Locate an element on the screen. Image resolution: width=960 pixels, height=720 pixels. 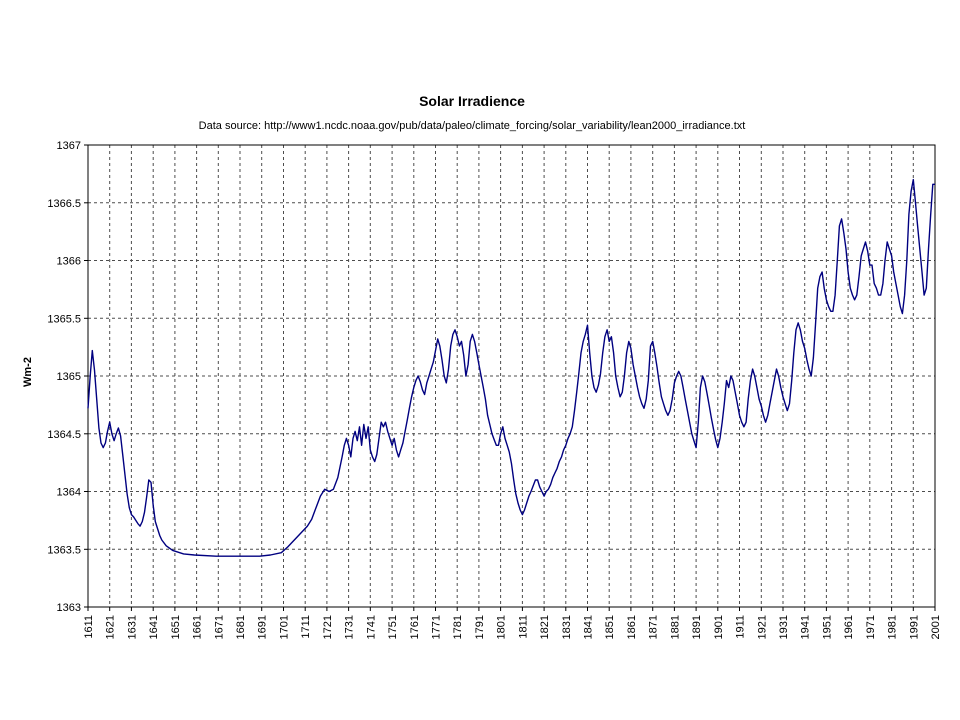
x-tick-label: 1671 is located at coordinates (219, 627).